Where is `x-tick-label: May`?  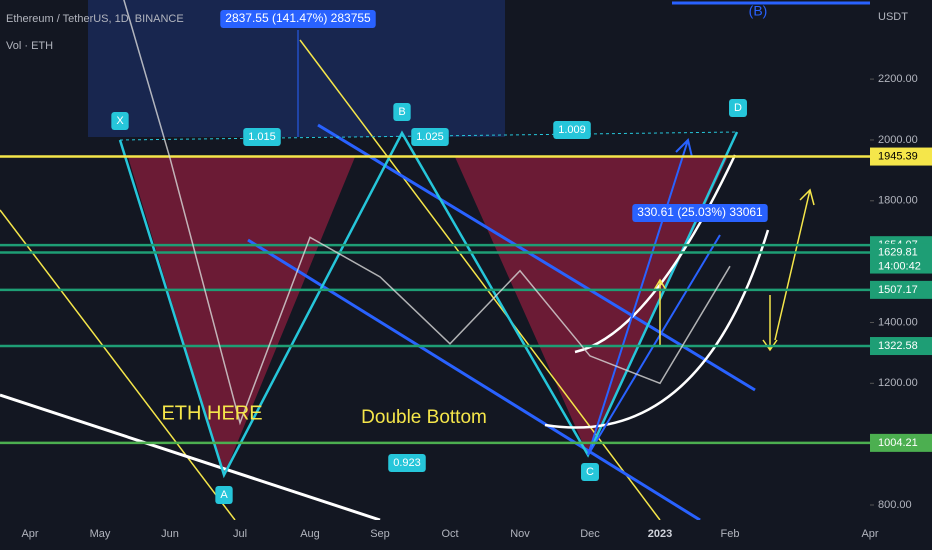
x-tick-label: May is located at coordinates (100, 534).